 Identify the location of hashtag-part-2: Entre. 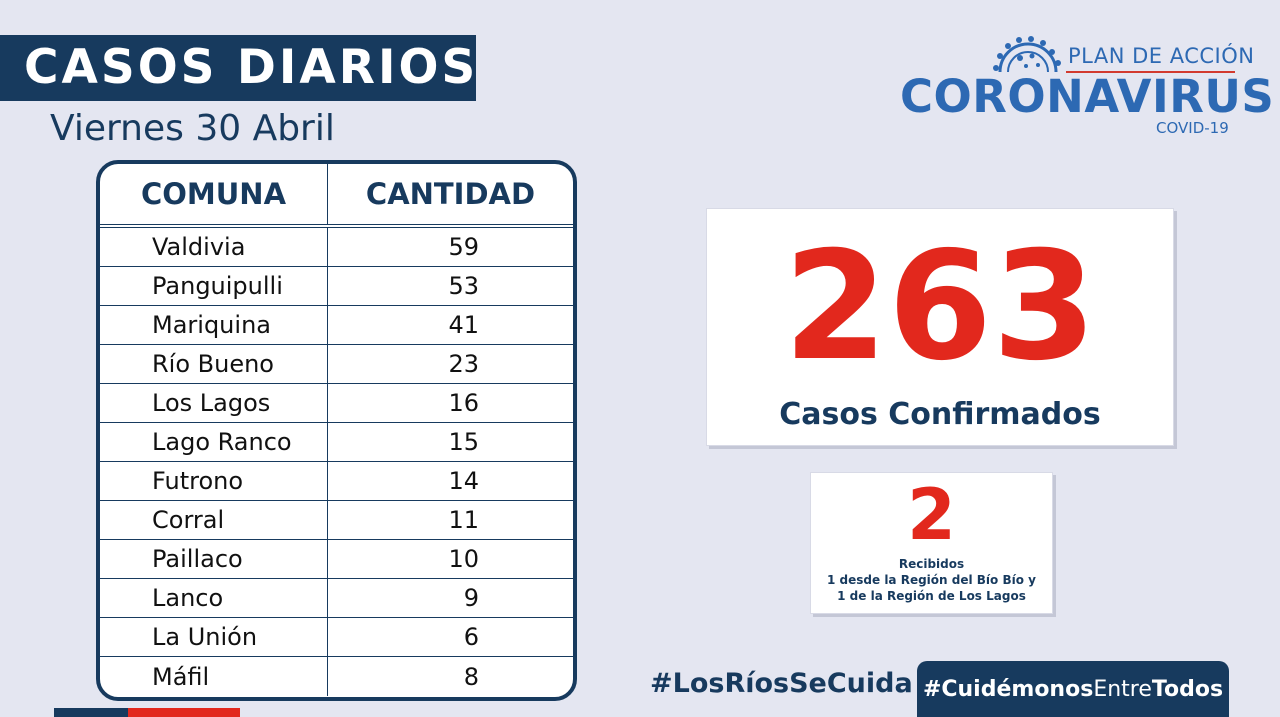
(1122, 689).